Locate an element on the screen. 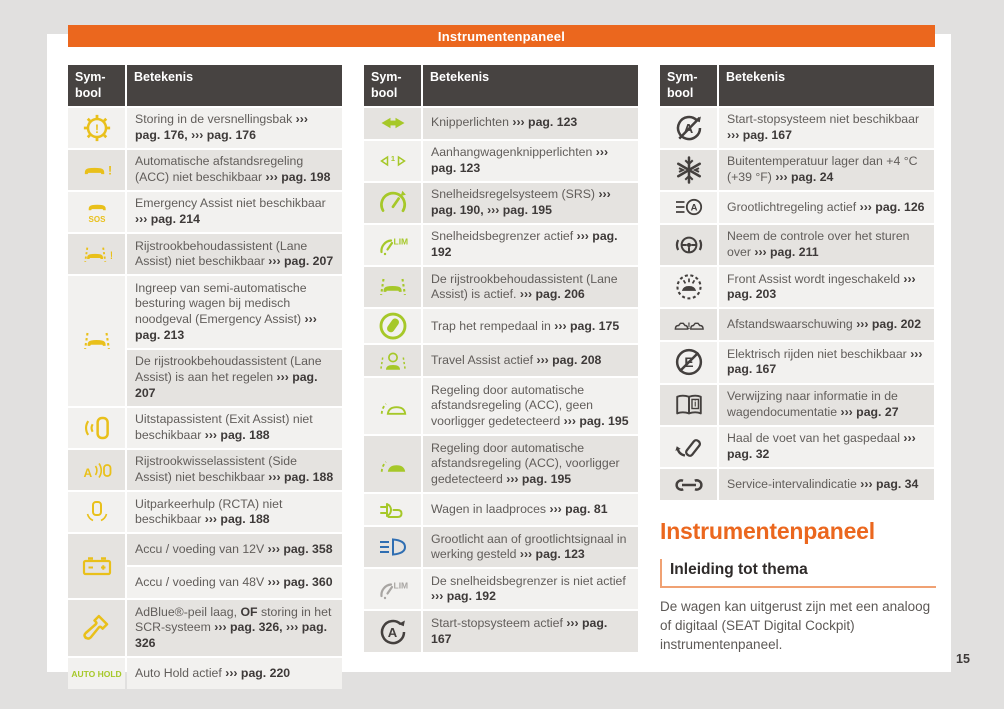  meaning-cell: Accu / voeding van 12V ››› pag. 358 is located at coordinates (234, 550).